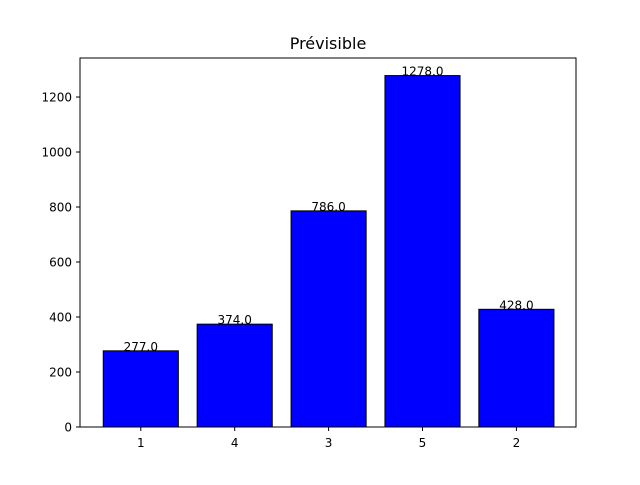 This screenshot has width=640, height=485. What do you see at coordinates (60, 373) in the screenshot?
I see `y-tick-label: 200` at bounding box center [60, 373].